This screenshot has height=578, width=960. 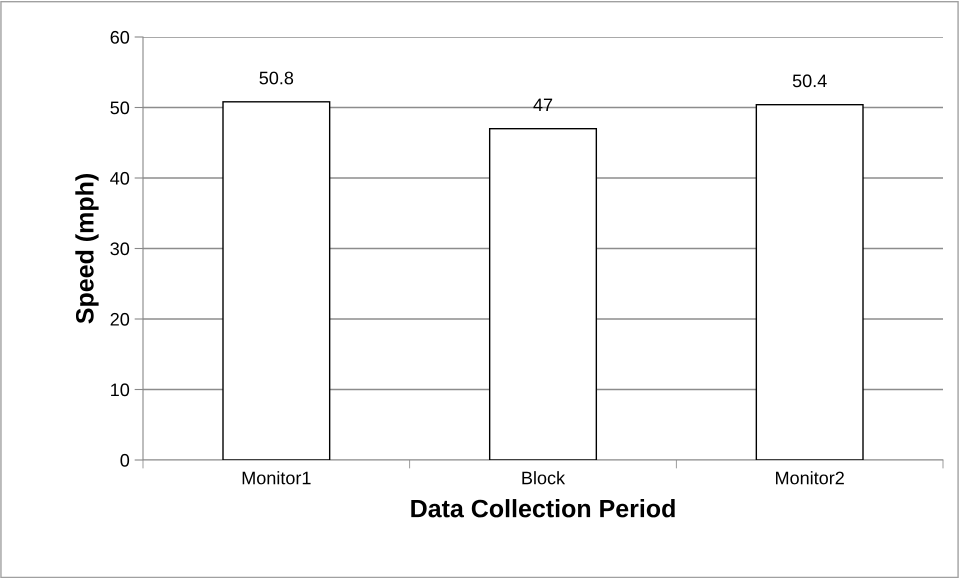 What do you see at coordinates (120, 107) in the screenshot?
I see `y-tick-label: 50` at bounding box center [120, 107].